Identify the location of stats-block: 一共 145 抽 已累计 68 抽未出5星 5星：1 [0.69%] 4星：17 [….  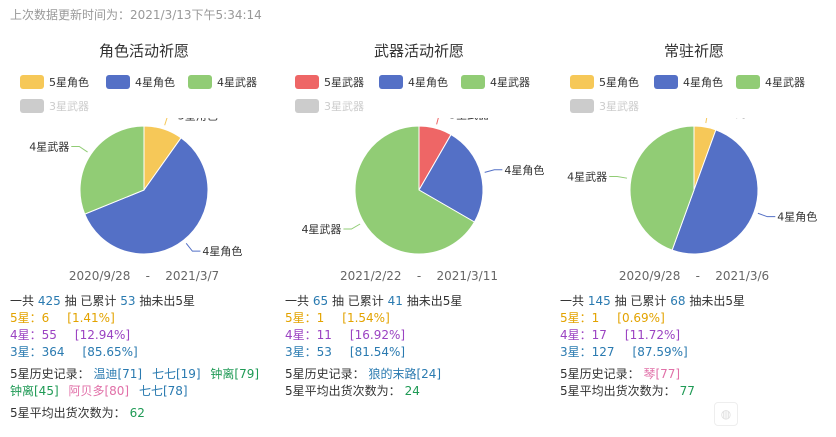
(691, 346).